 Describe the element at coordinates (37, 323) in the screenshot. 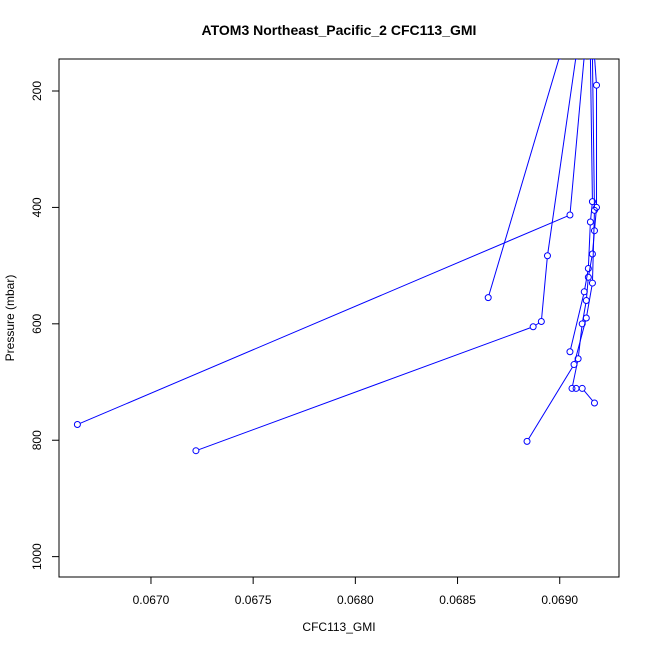

I see `y-tick-label: 600` at that location.